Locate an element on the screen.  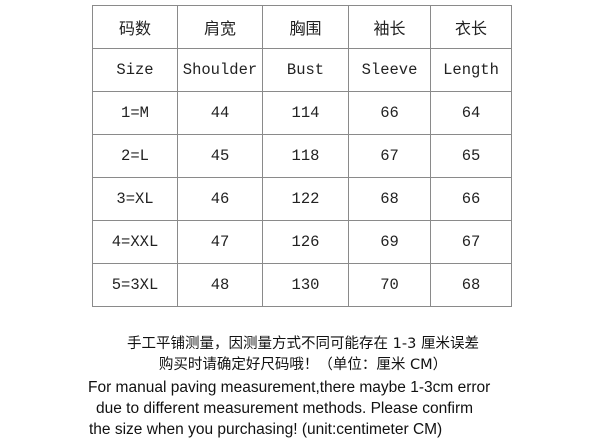
table-cell: 130 is located at coordinates (305, 285).